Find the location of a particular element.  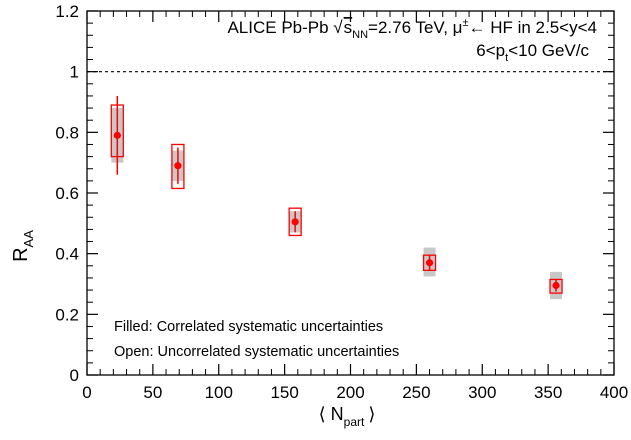

x-tick-label: 100 is located at coordinates (219, 392).